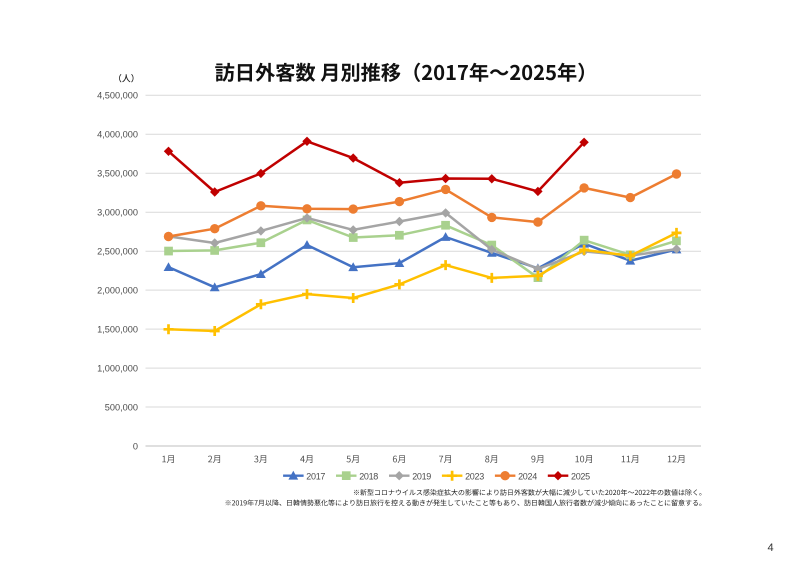  I want to click on svg-text: 2023, so click(474, 476).